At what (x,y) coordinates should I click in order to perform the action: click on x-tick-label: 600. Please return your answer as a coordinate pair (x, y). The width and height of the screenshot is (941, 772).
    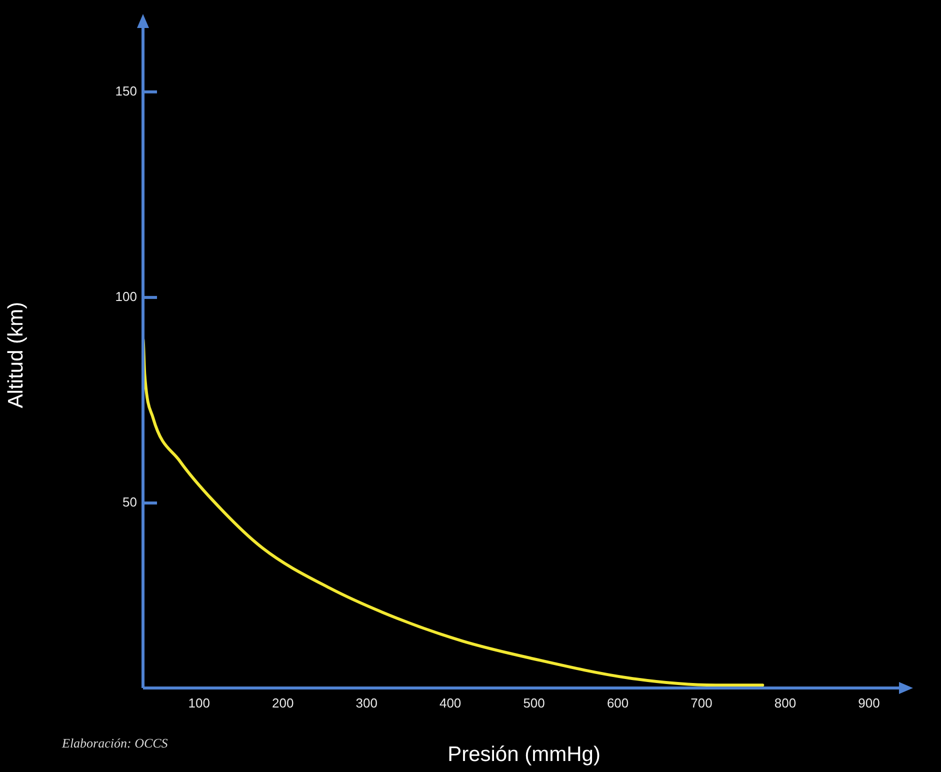
    Looking at the image, I should click on (617, 702).